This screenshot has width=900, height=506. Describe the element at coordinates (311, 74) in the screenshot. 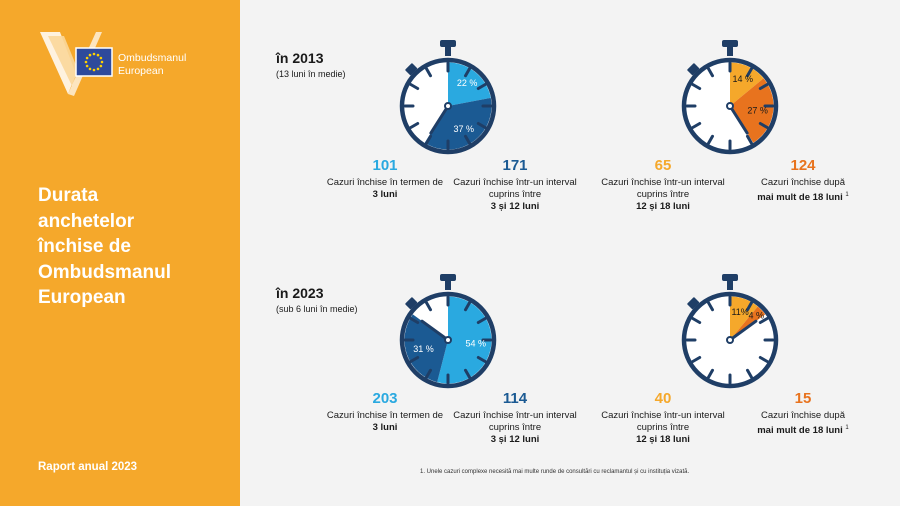

I see `year-subheading-2013: (13 luni în medie)` at that location.